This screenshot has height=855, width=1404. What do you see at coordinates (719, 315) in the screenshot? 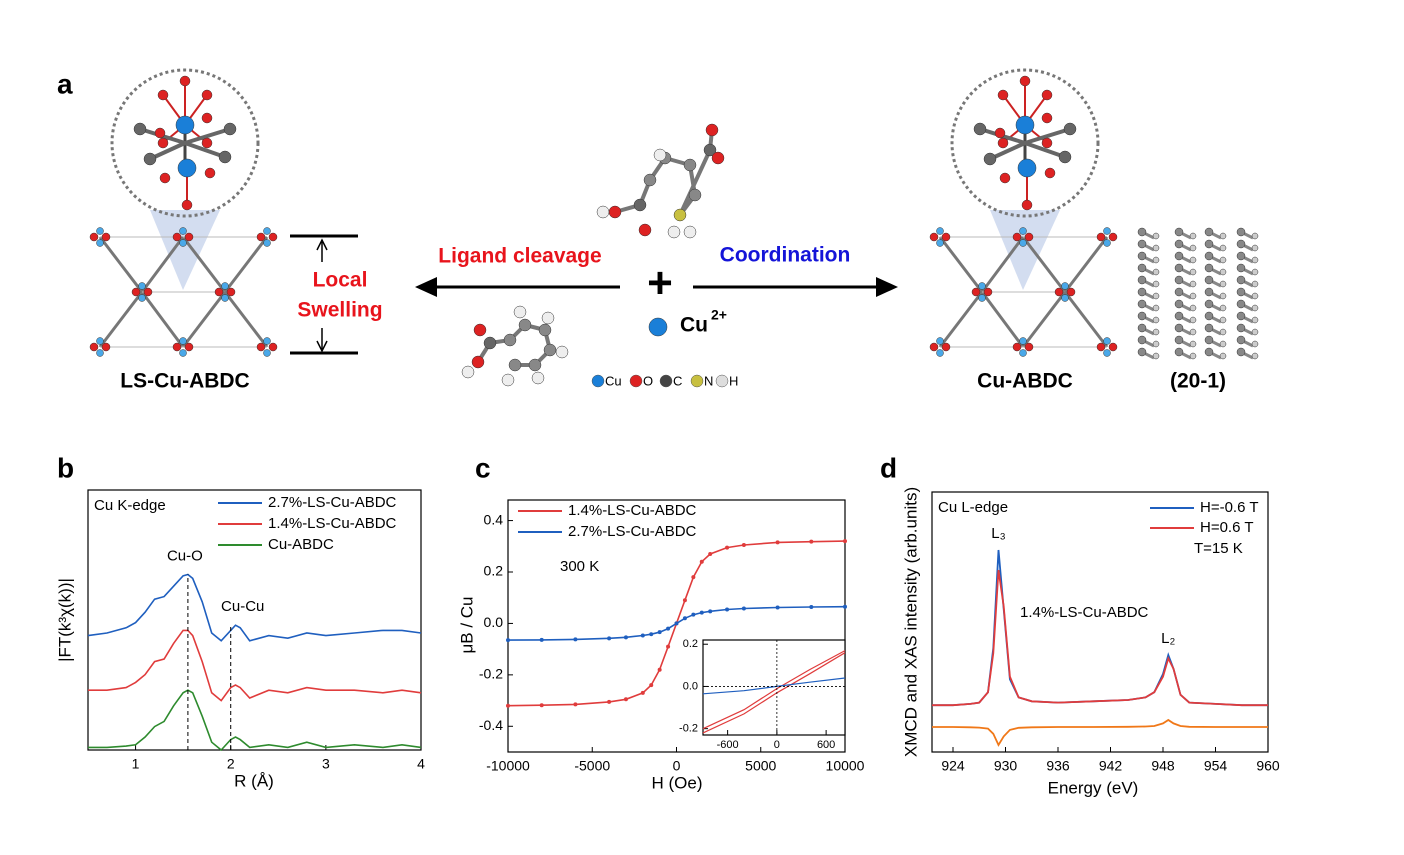
I see `ion-charge: 2+` at bounding box center [719, 315].